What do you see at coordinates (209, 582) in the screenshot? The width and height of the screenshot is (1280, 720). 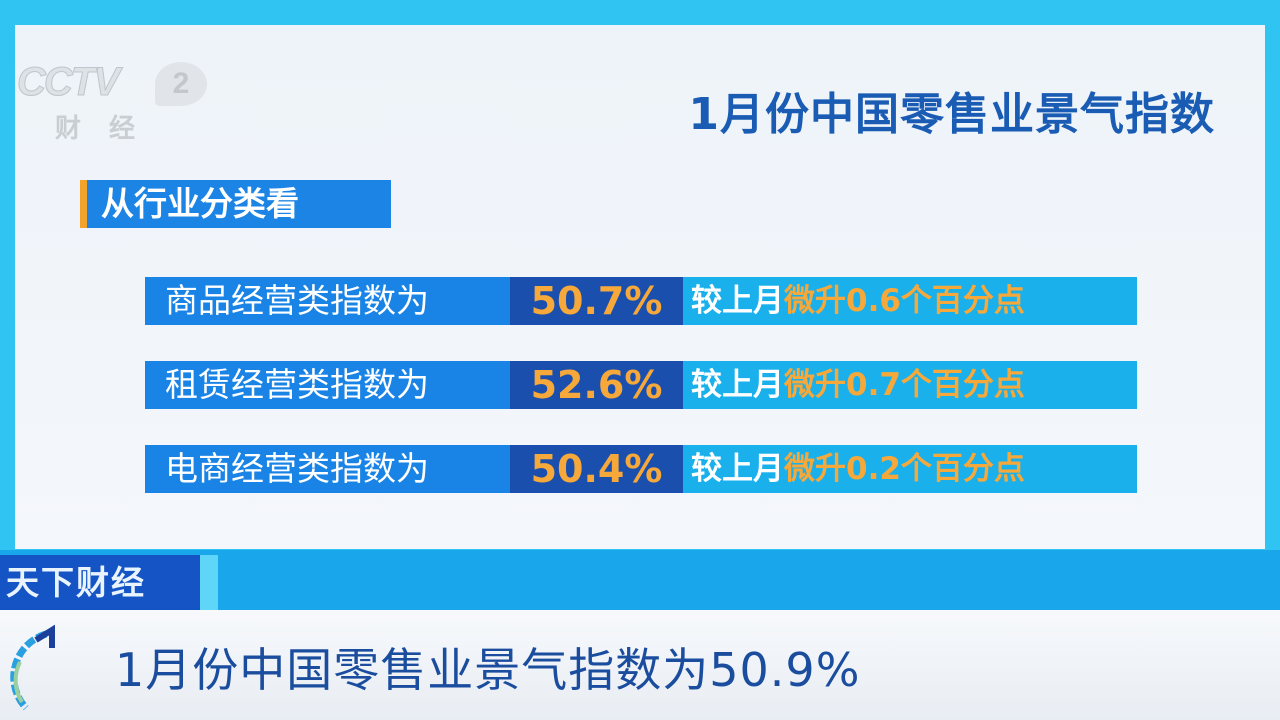 I see `band-stripe` at bounding box center [209, 582].